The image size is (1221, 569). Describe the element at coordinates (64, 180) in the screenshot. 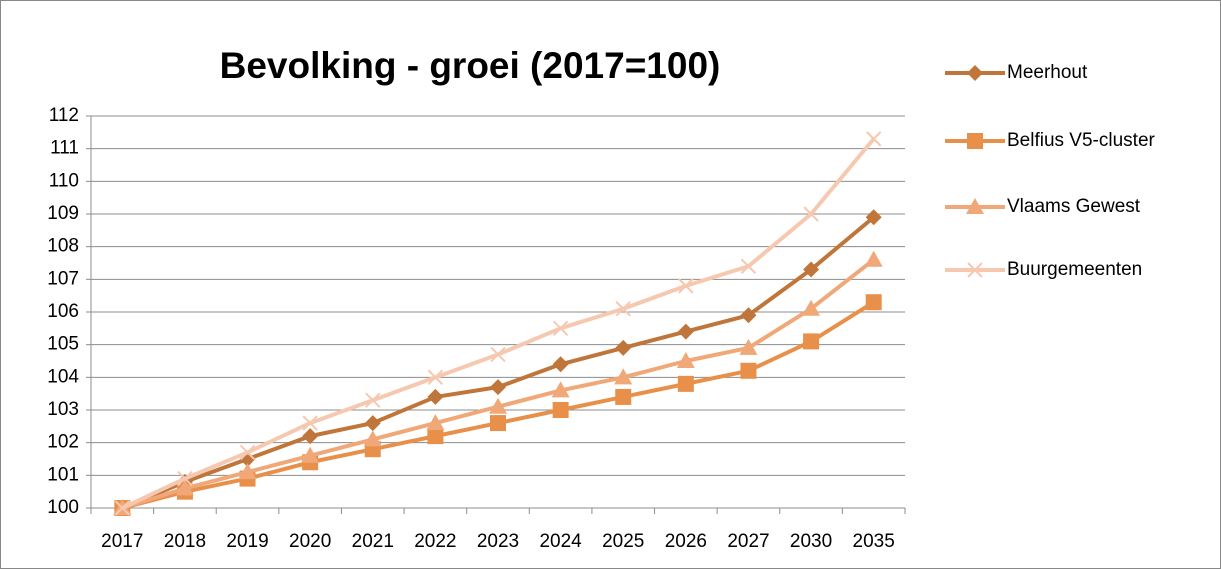

I see `y-tick-label: 110` at that location.